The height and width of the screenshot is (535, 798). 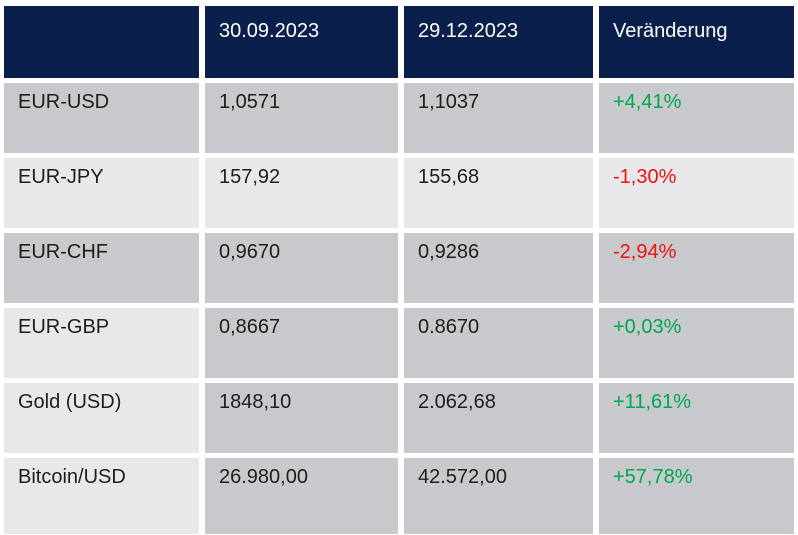 I want to click on change-value: +4,41%, so click(x=696, y=118).